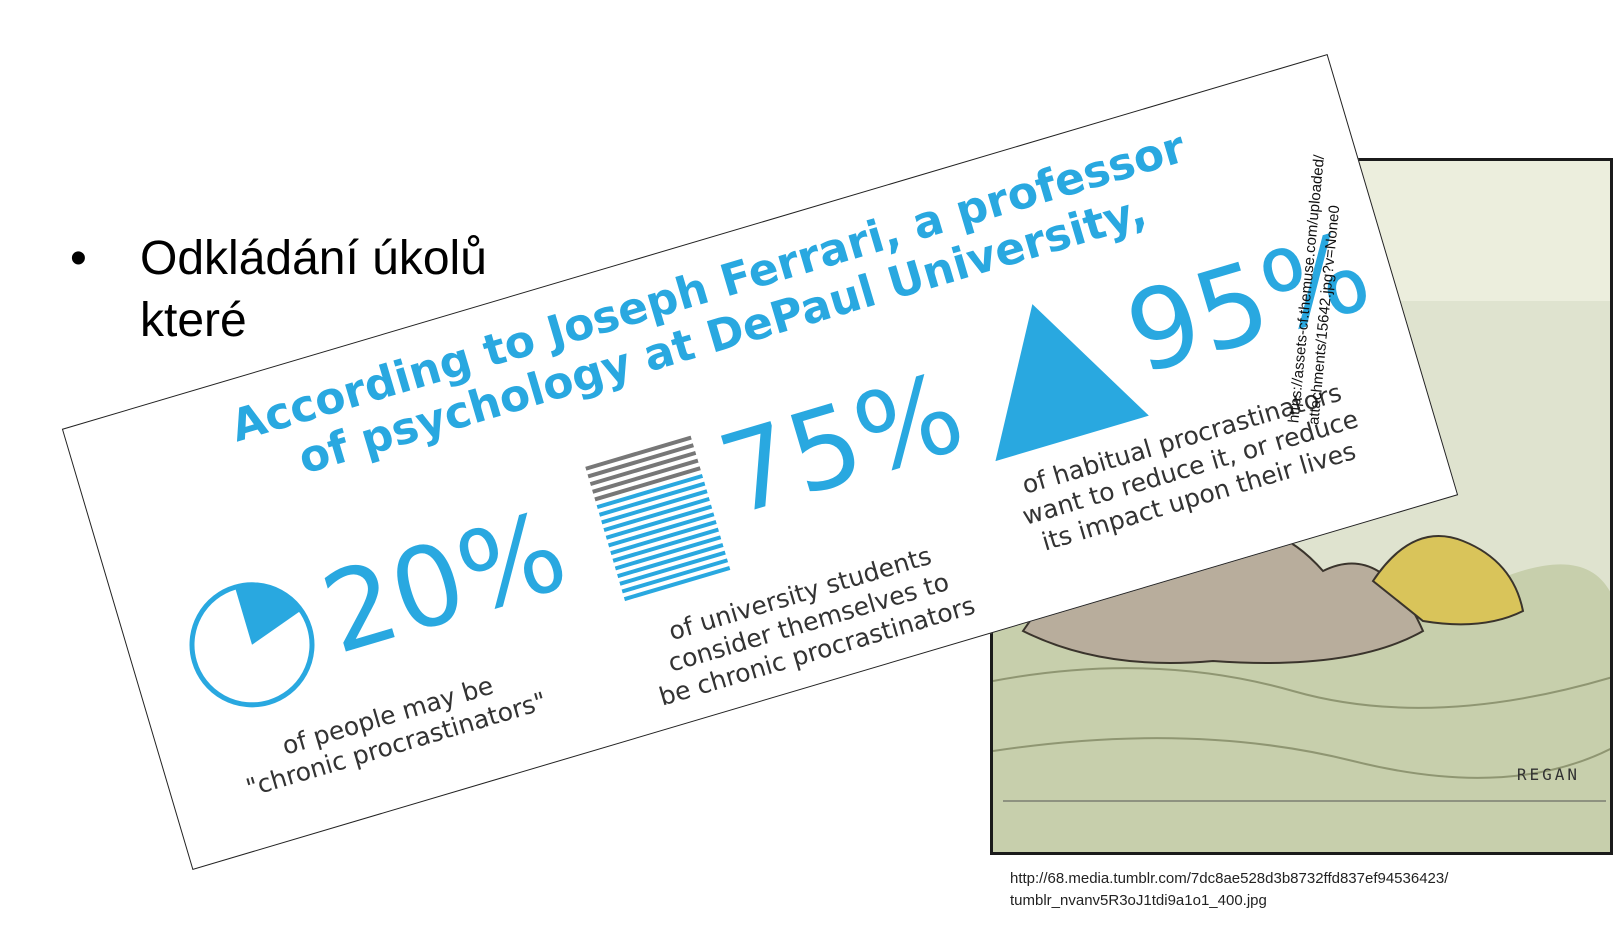 Image resolution: width=1613 pixels, height=950 pixels. What do you see at coordinates (1072, 383) in the screenshot?
I see `triangle-icon` at bounding box center [1072, 383].